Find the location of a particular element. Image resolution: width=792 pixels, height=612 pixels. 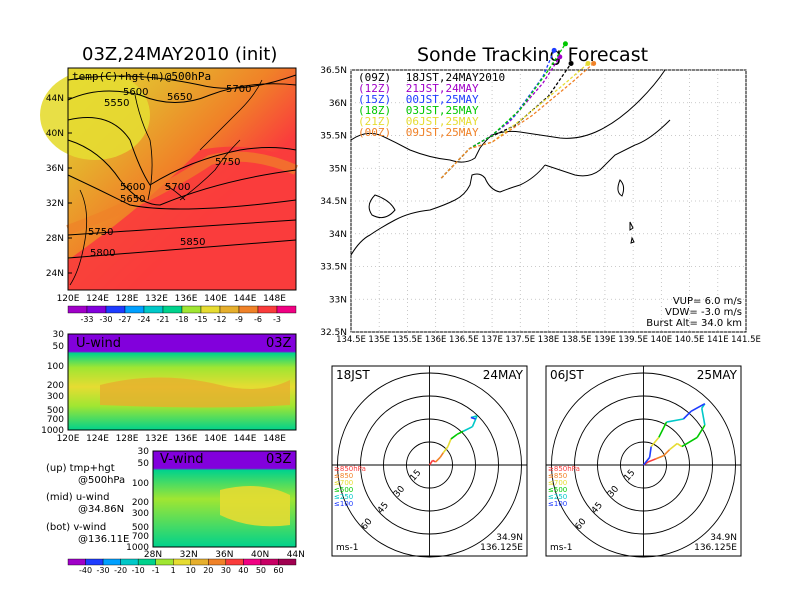

map500-lon-ticks: 120E 124E 128E 132E 136E 140E 144E 148E is located at coordinates (172, 299).